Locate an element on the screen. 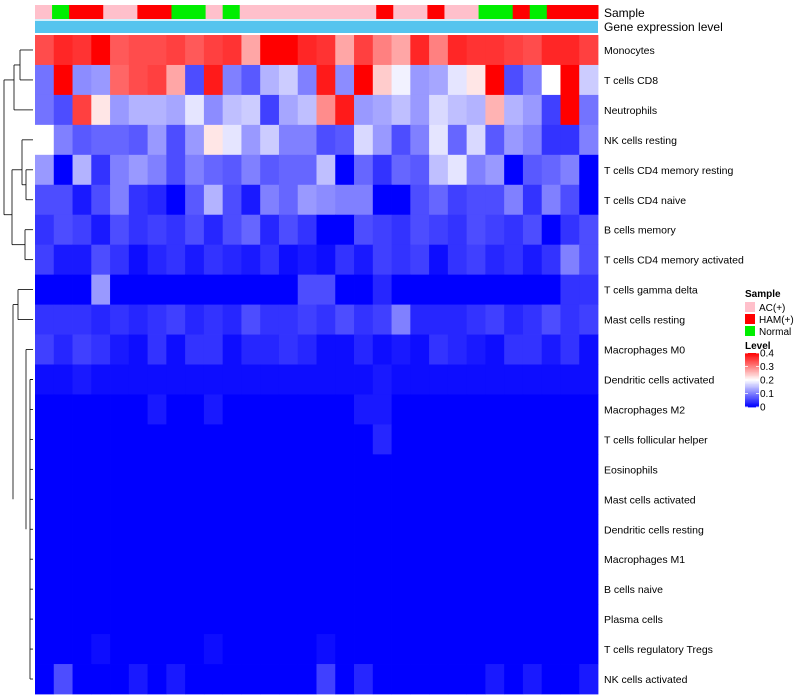 This screenshot has width=800, height=700. row-label: T cells follicular helper is located at coordinates (656, 440).